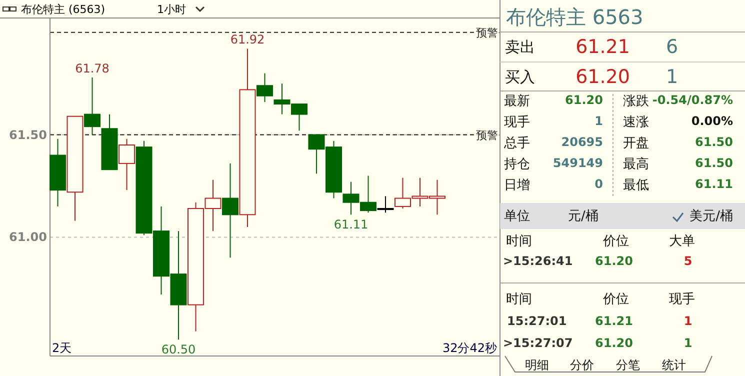 This screenshot has height=376, width=745. What do you see at coordinates (178, 349) in the screenshot?
I see `annotation: 60.50` at bounding box center [178, 349].